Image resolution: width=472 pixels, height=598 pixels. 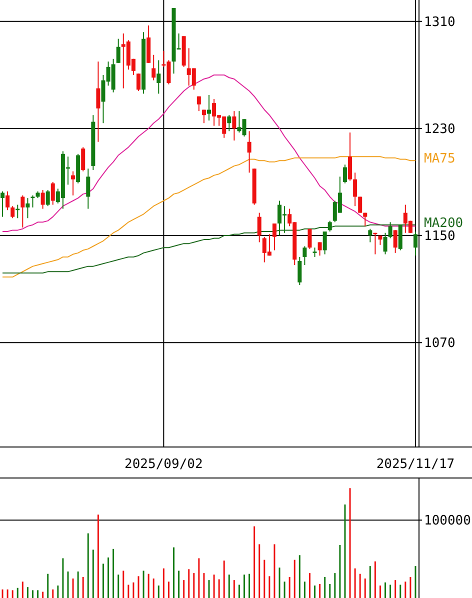 What do you see at coordinates (444, 223) in the screenshot?
I see `series-label: MA200` at bounding box center [444, 223].